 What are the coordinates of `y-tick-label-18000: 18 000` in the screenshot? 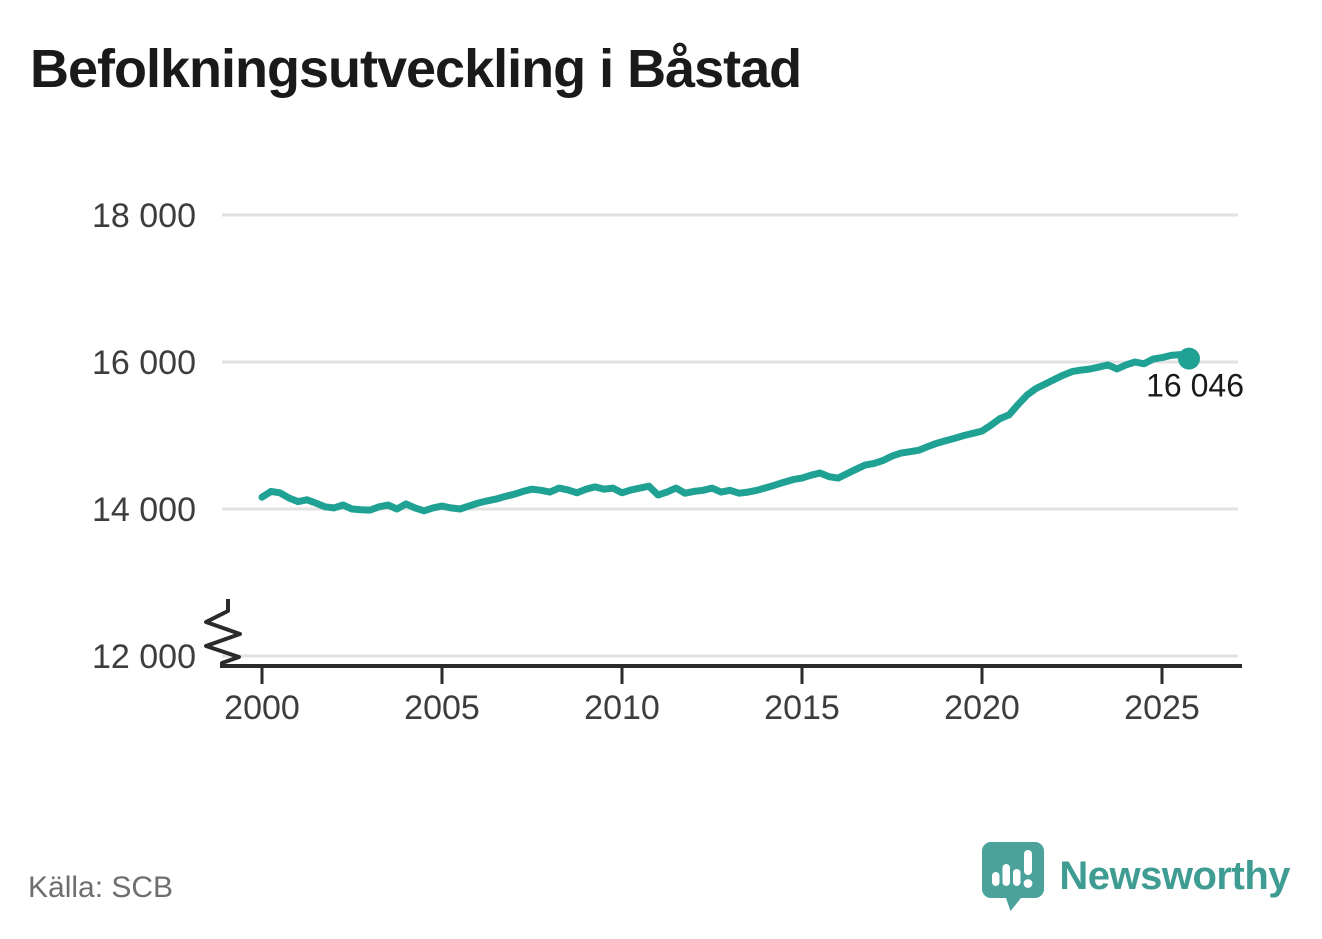 It's located at (144, 216).